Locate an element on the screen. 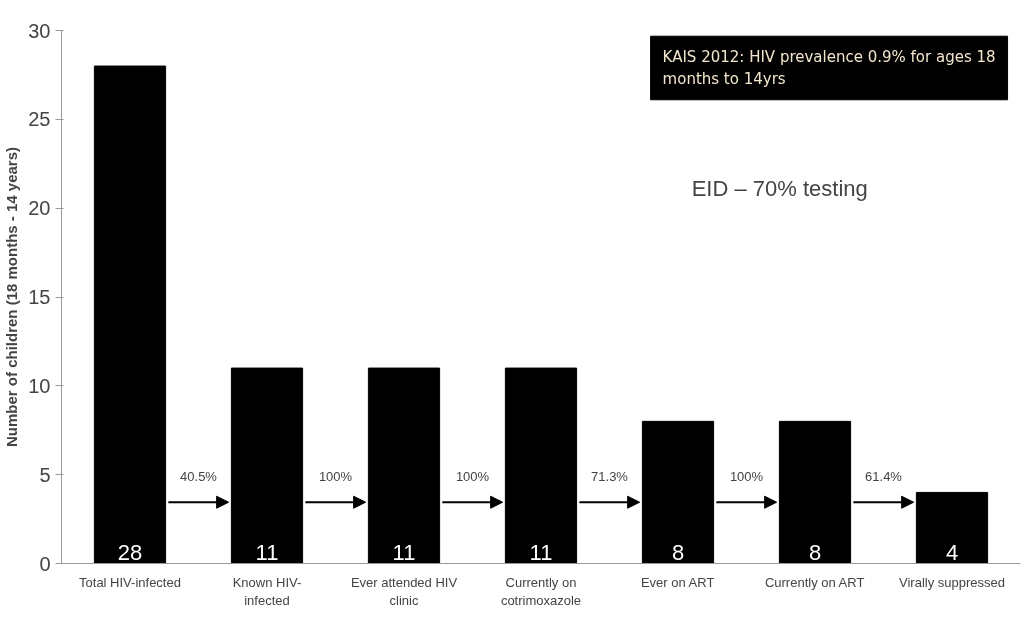 Image resolution: width=1036 pixels, height=626 pixels. x-tick-label: Known HIV- infected is located at coordinates (267, 591).